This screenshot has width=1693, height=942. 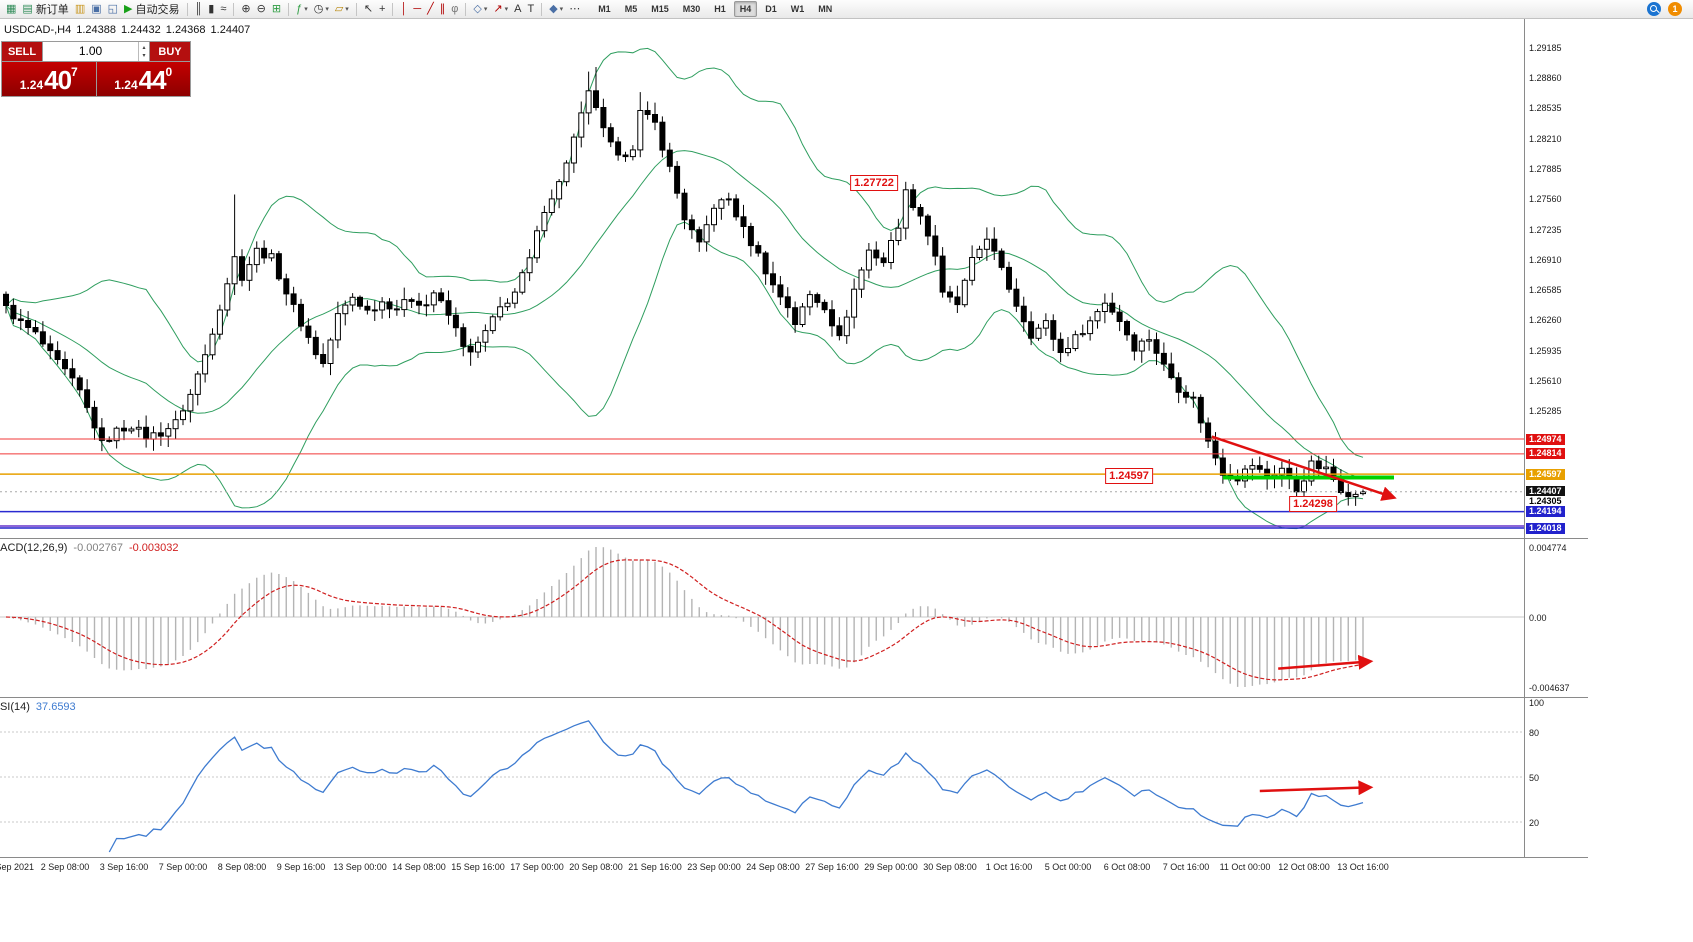 What do you see at coordinates (714, 867) in the screenshot?
I see `time-axis-label: 23 Sep 00:00` at bounding box center [714, 867].